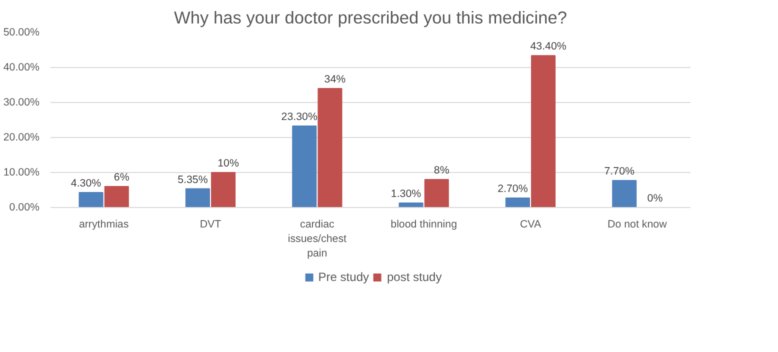 The width and height of the screenshot is (778, 352). Describe the element at coordinates (424, 224) in the screenshot. I see `x-tick-label: blood thinning` at that location.